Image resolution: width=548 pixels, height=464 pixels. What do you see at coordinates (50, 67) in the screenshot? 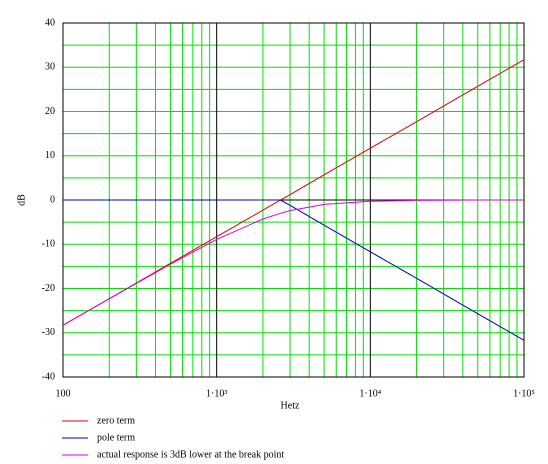
I see `y-tick-label: 30` at bounding box center [50, 67].